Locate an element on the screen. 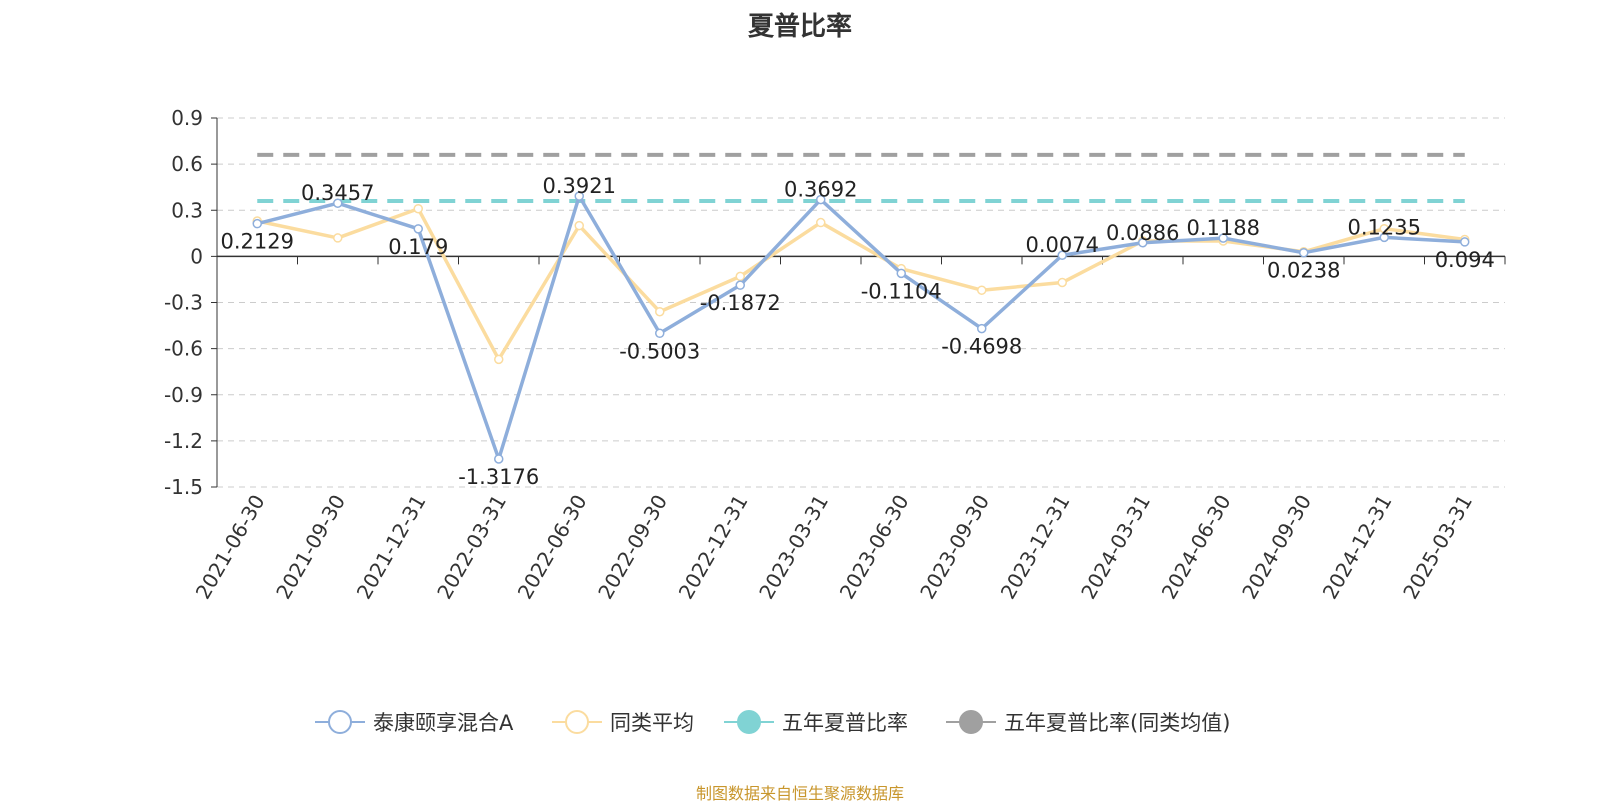 This screenshot has height=804, width=1600. x-tick-label: 2024-06-30 is located at coordinates (1196, 547).